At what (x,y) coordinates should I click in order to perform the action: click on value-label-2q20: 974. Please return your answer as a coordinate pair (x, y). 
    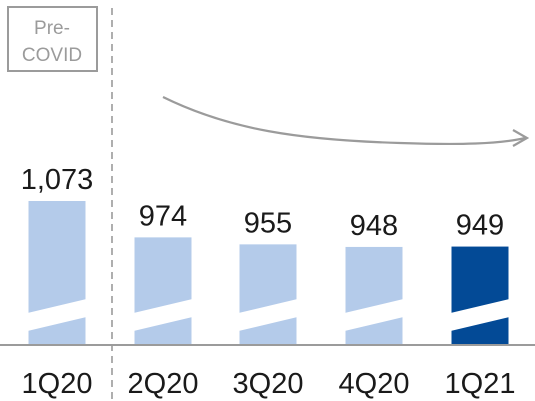
    Looking at the image, I should click on (163, 216).